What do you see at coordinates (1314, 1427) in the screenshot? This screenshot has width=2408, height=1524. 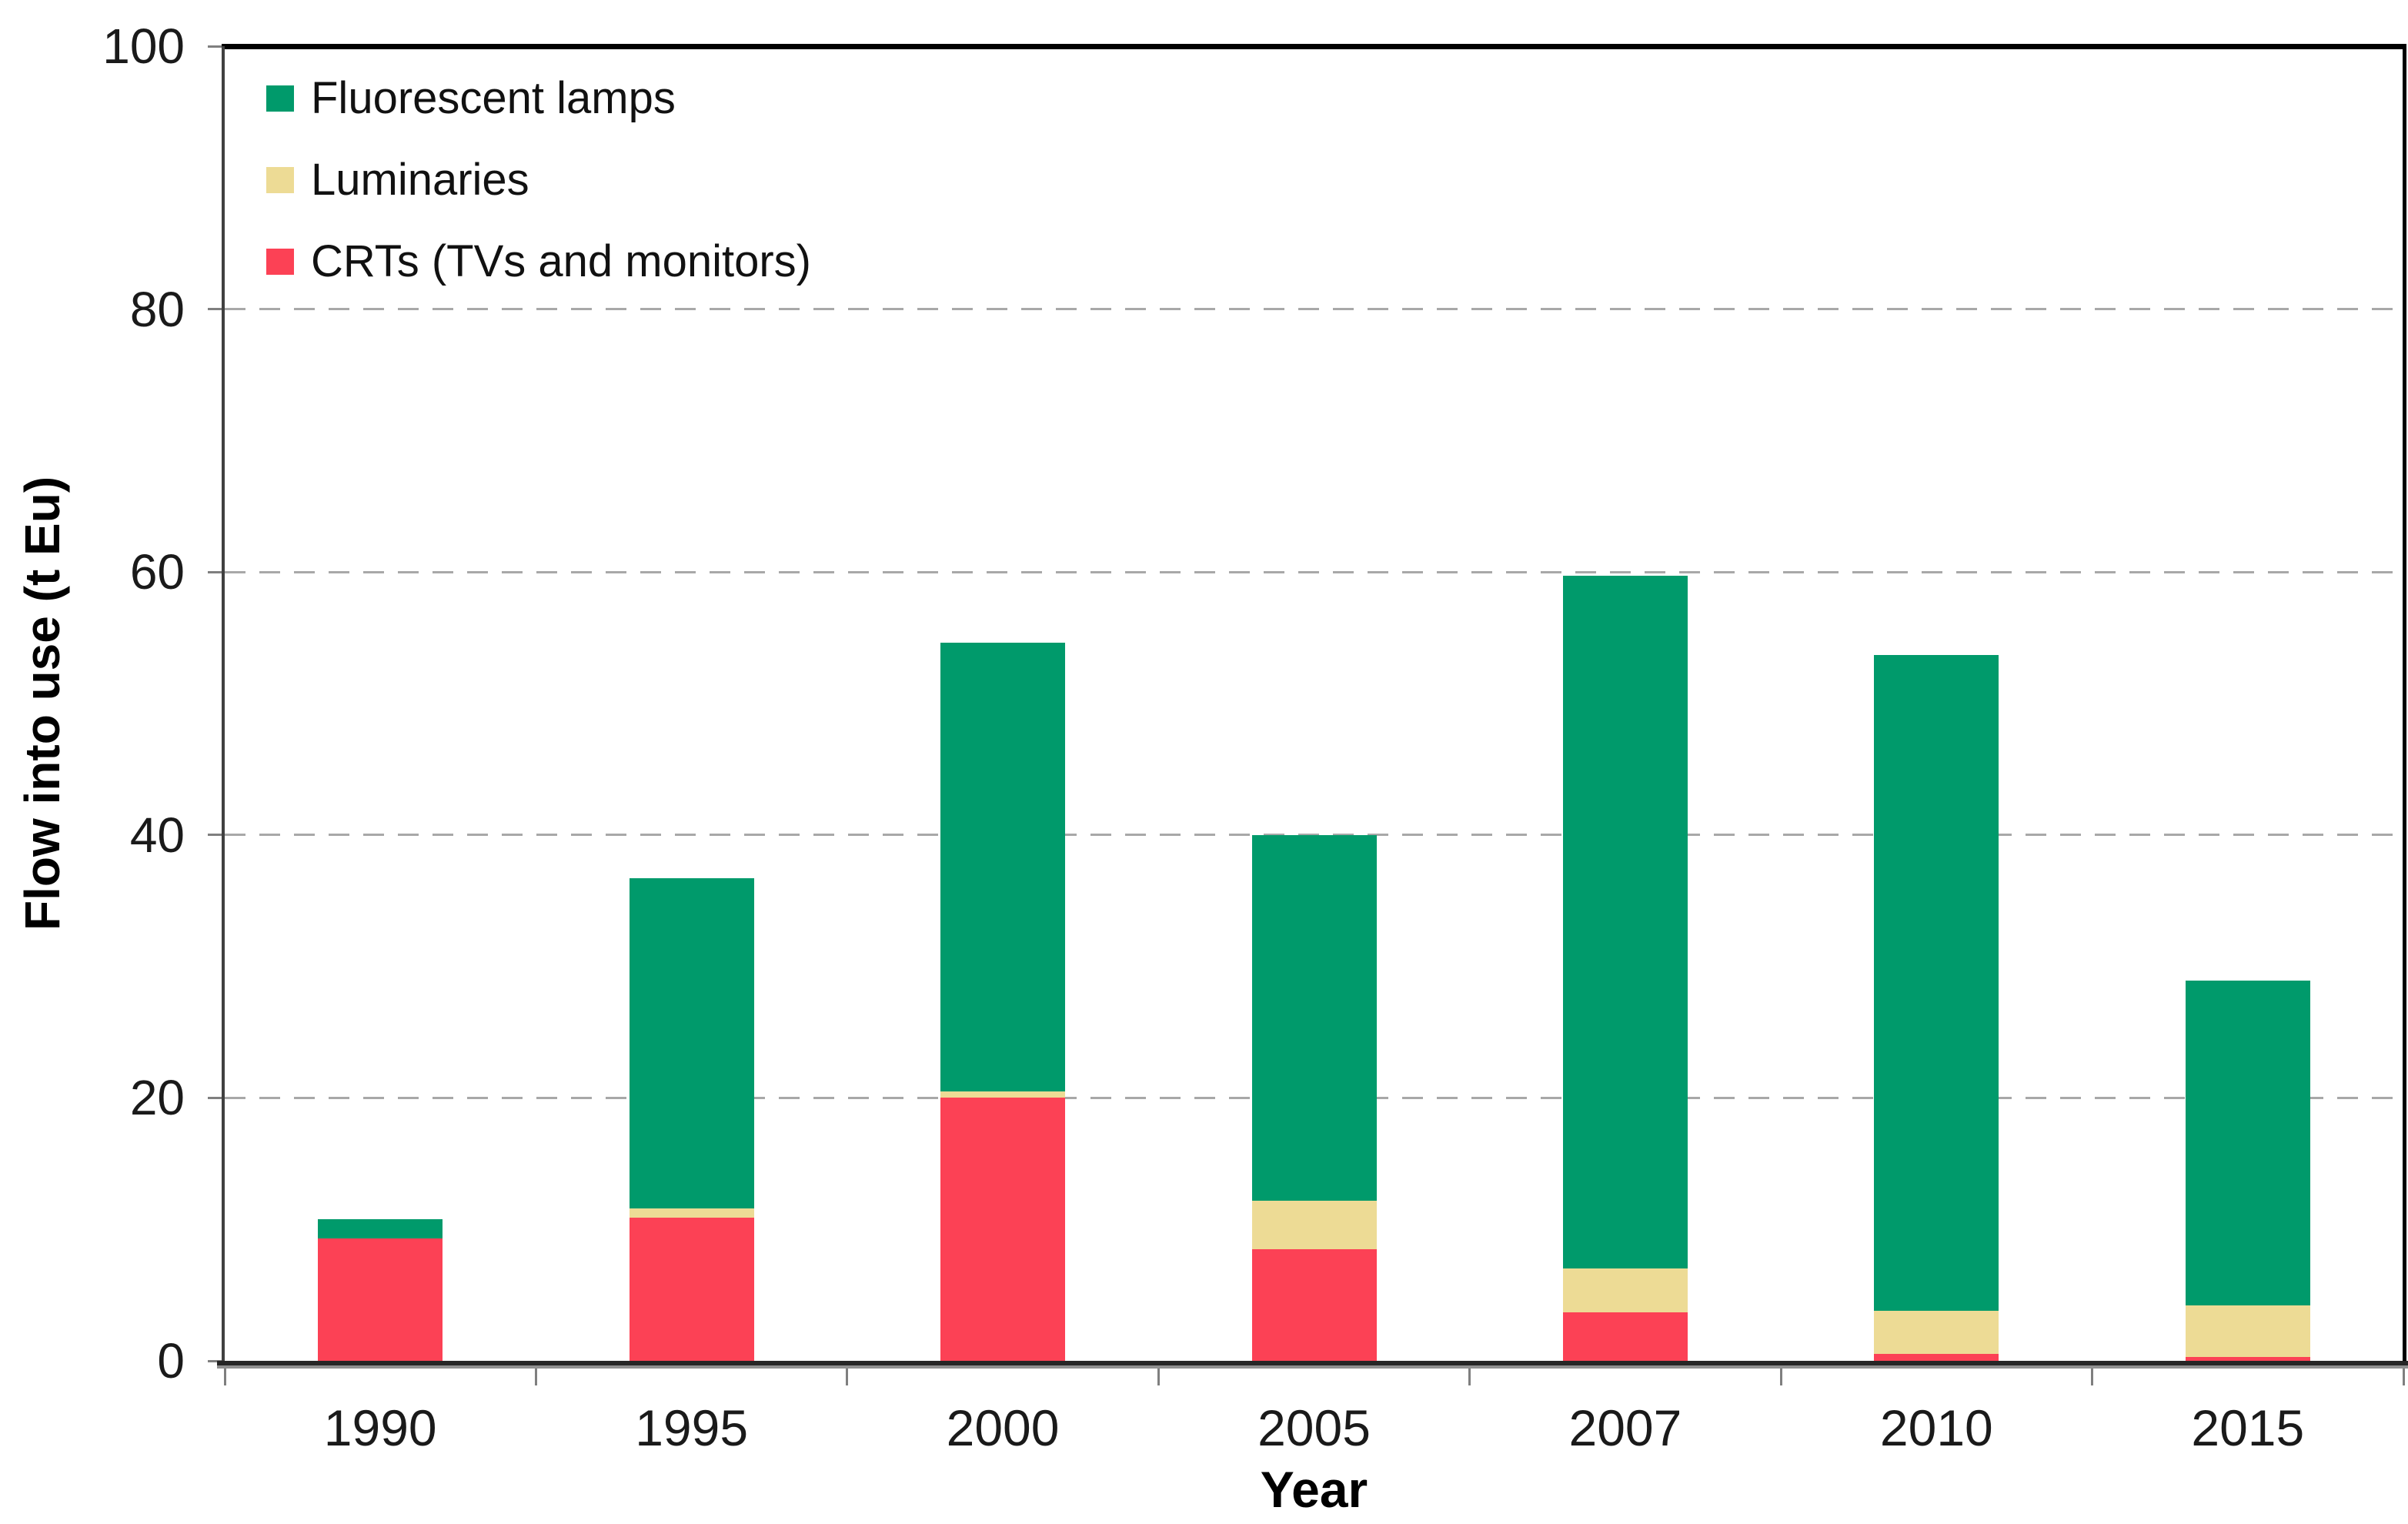 I see `x-tick-label: 2005` at bounding box center [1314, 1427].